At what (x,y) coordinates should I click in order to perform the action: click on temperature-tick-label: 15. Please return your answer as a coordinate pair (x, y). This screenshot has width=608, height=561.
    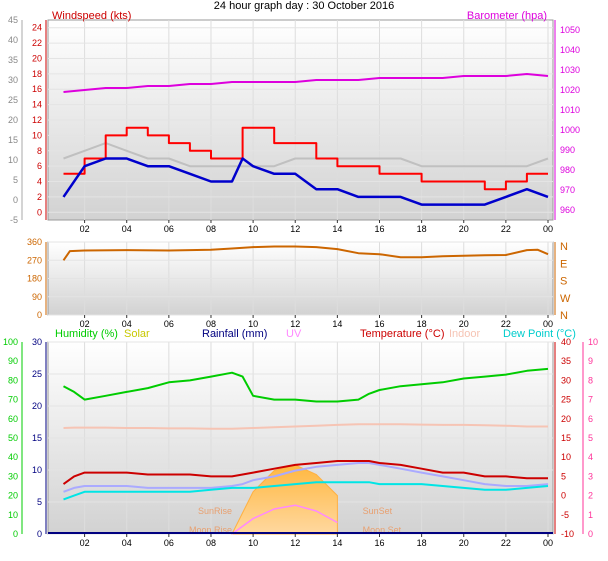
    Looking at the image, I should click on (566, 438).